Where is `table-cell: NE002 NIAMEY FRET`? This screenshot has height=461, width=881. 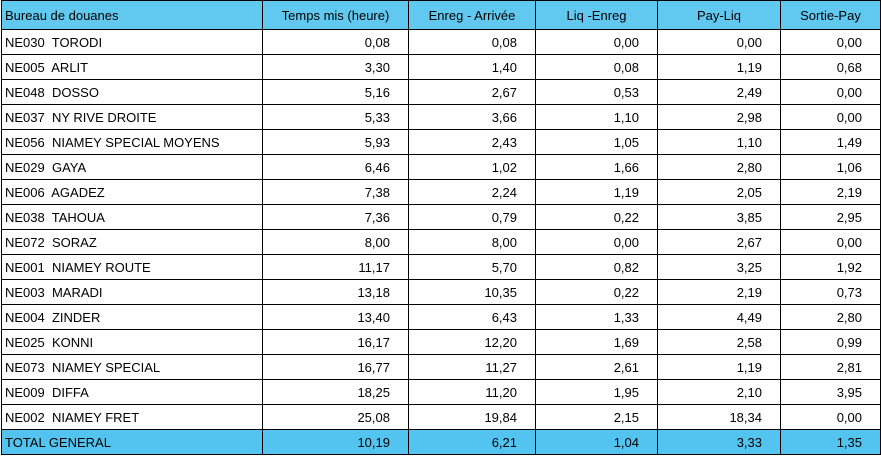
table-cell: NE002 NIAMEY FRET is located at coordinates (132, 417).